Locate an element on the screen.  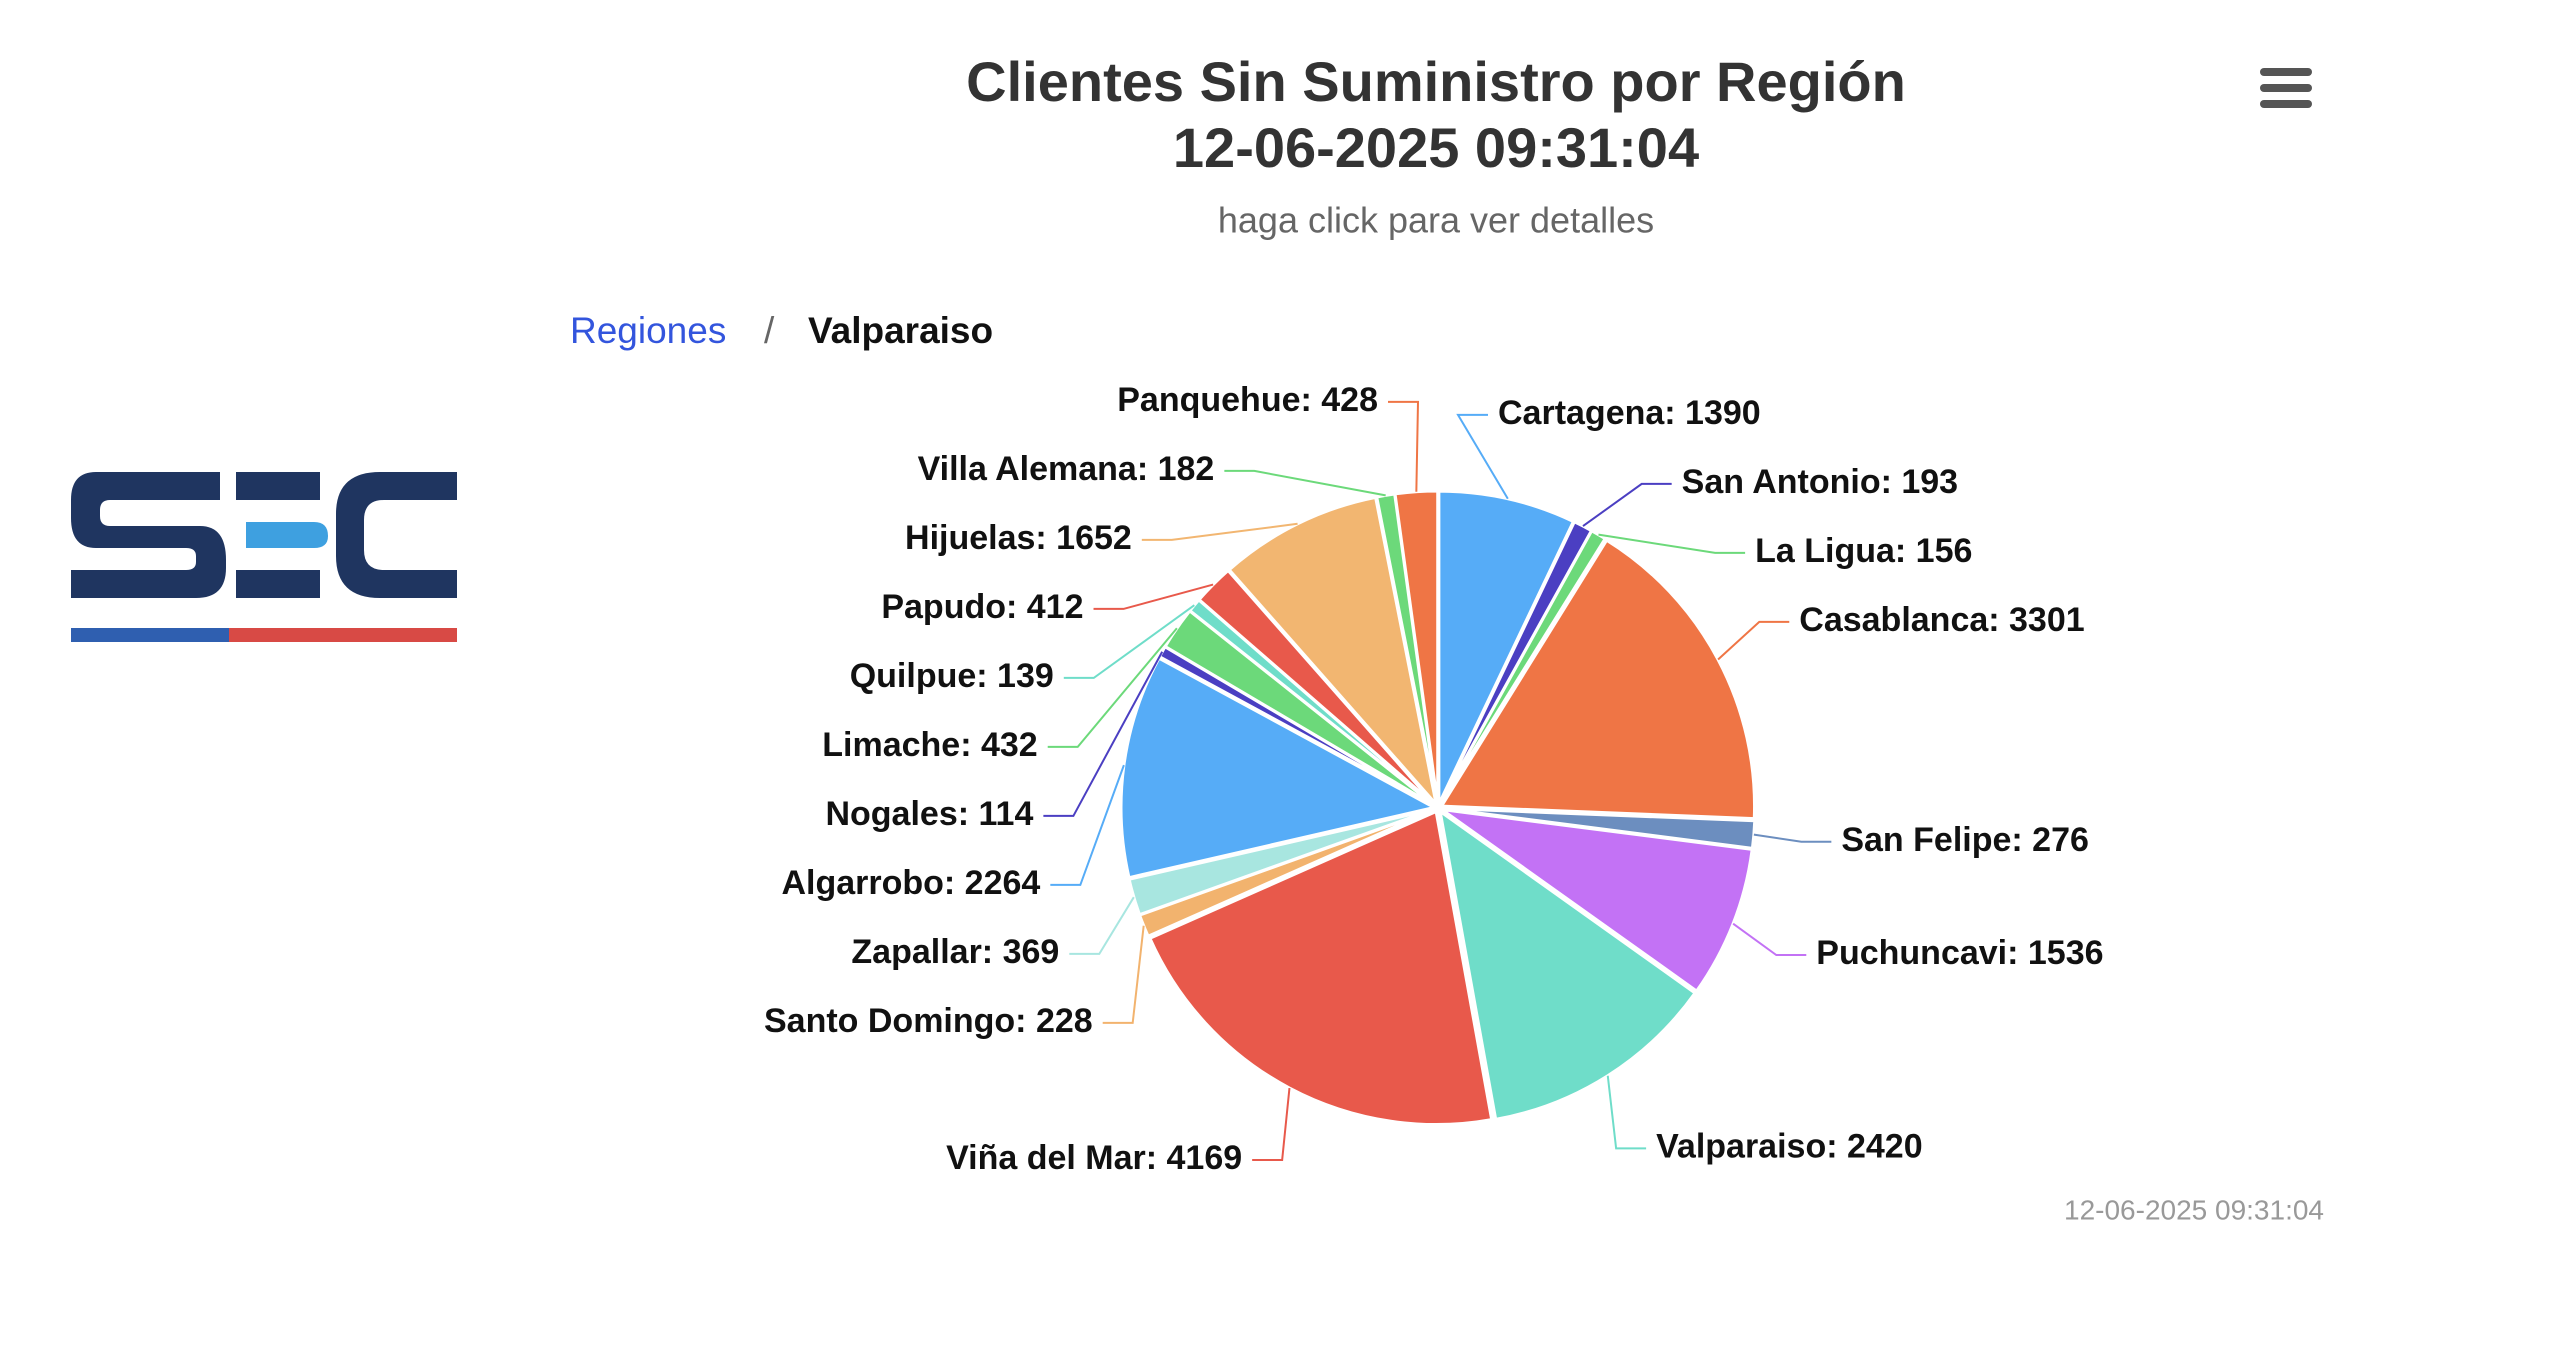
logo-s is located at coordinates (148, 535).